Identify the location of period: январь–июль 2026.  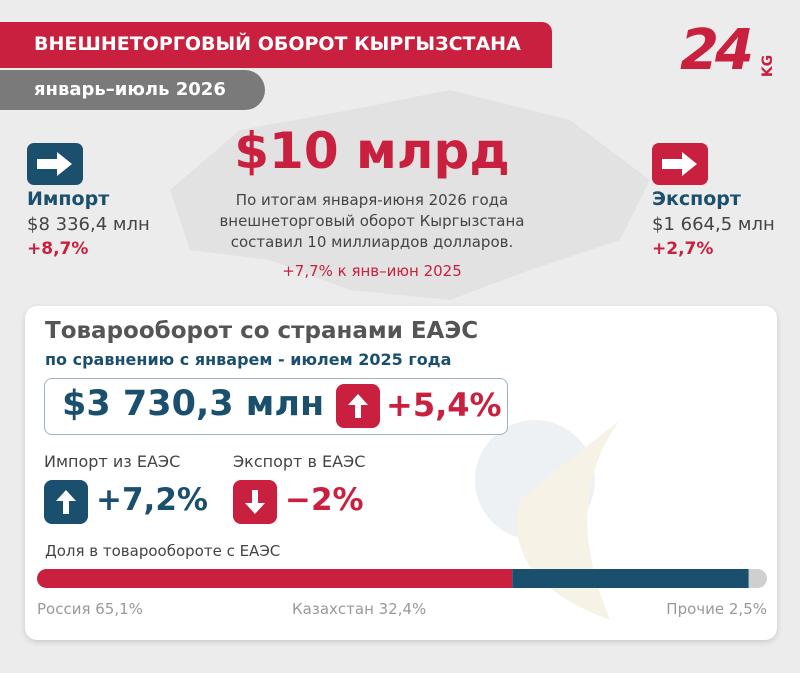
(130, 89).